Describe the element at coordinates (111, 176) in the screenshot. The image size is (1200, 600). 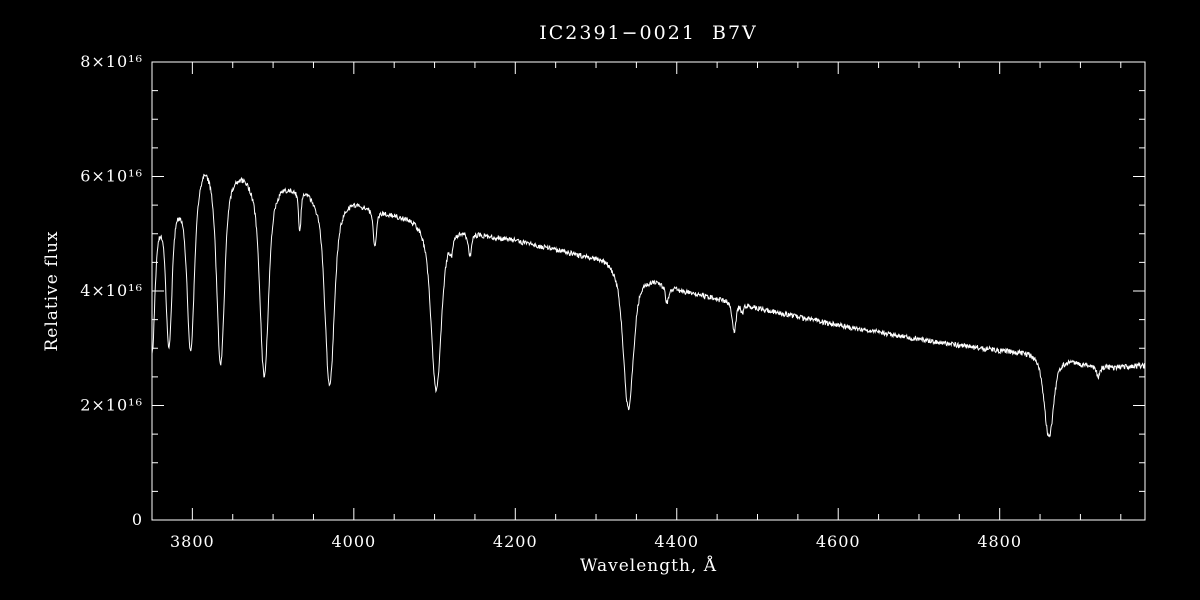
I see `y-tick-label: 6×10¹⁶` at that location.